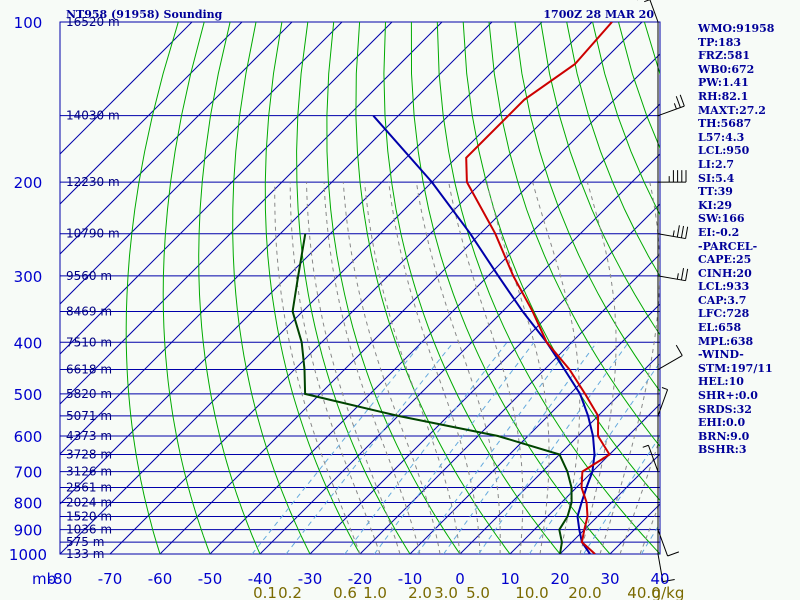 The height and width of the screenshot is (600, 800). I want to click on parameter-item: CAPE:25, so click(725, 260).